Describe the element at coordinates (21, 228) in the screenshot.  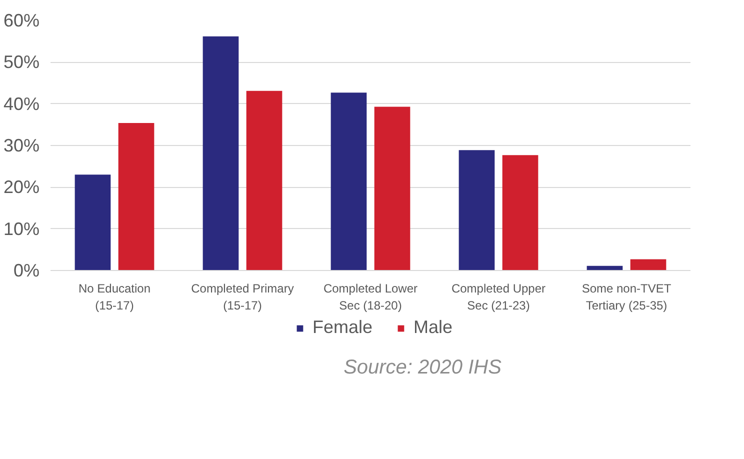
I see `y-tick-label: 10%` at that location.